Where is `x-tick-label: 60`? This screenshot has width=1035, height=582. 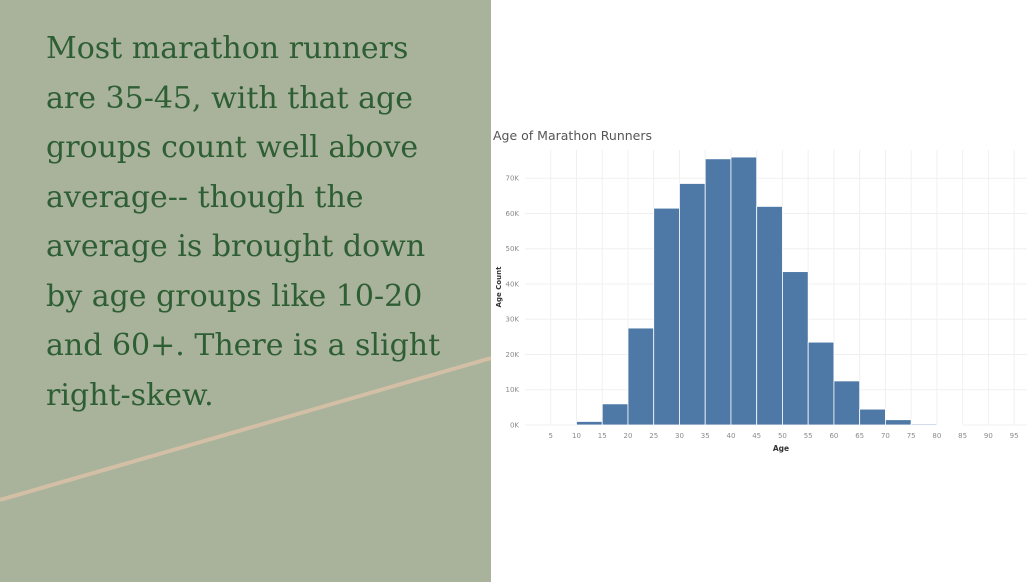
x-tick-label: 60 is located at coordinates (833, 436).